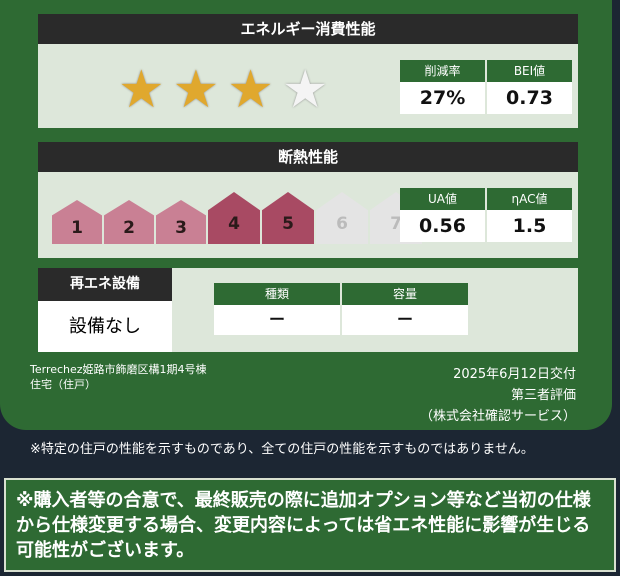 The width and height of the screenshot is (620, 576). Describe the element at coordinates (105, 284) in the screenshot. I see `renewable-title: 再エネ設備` at that location.